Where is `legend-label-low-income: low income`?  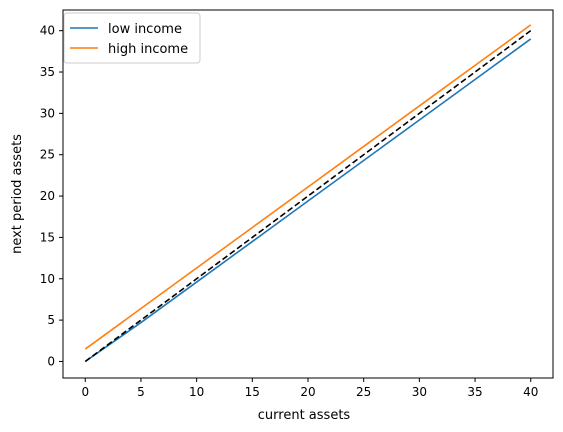 legend-label-low-income: low income is located at coordinates (145, 29).